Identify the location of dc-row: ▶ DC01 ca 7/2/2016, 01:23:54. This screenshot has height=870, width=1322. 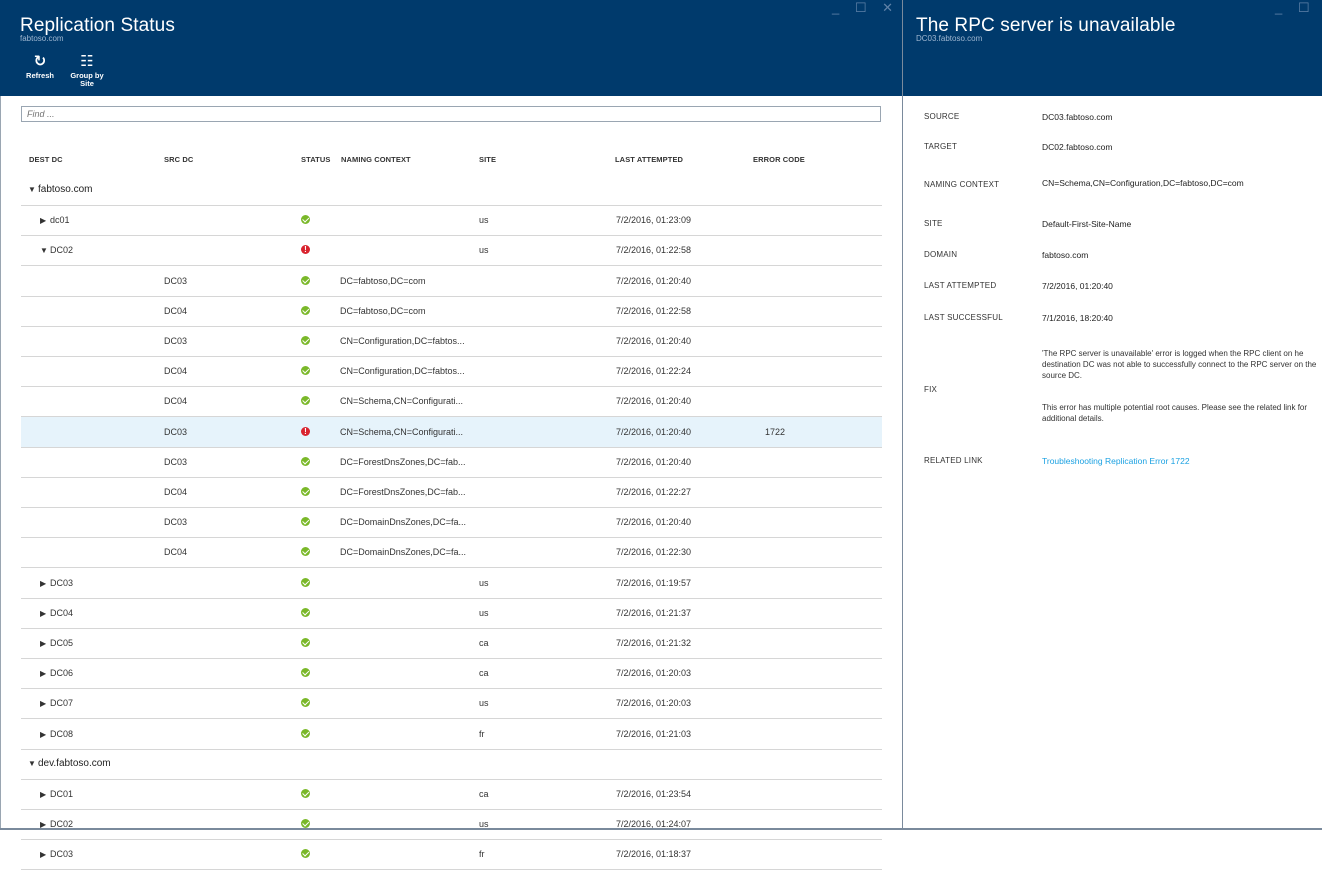
(451, 794).